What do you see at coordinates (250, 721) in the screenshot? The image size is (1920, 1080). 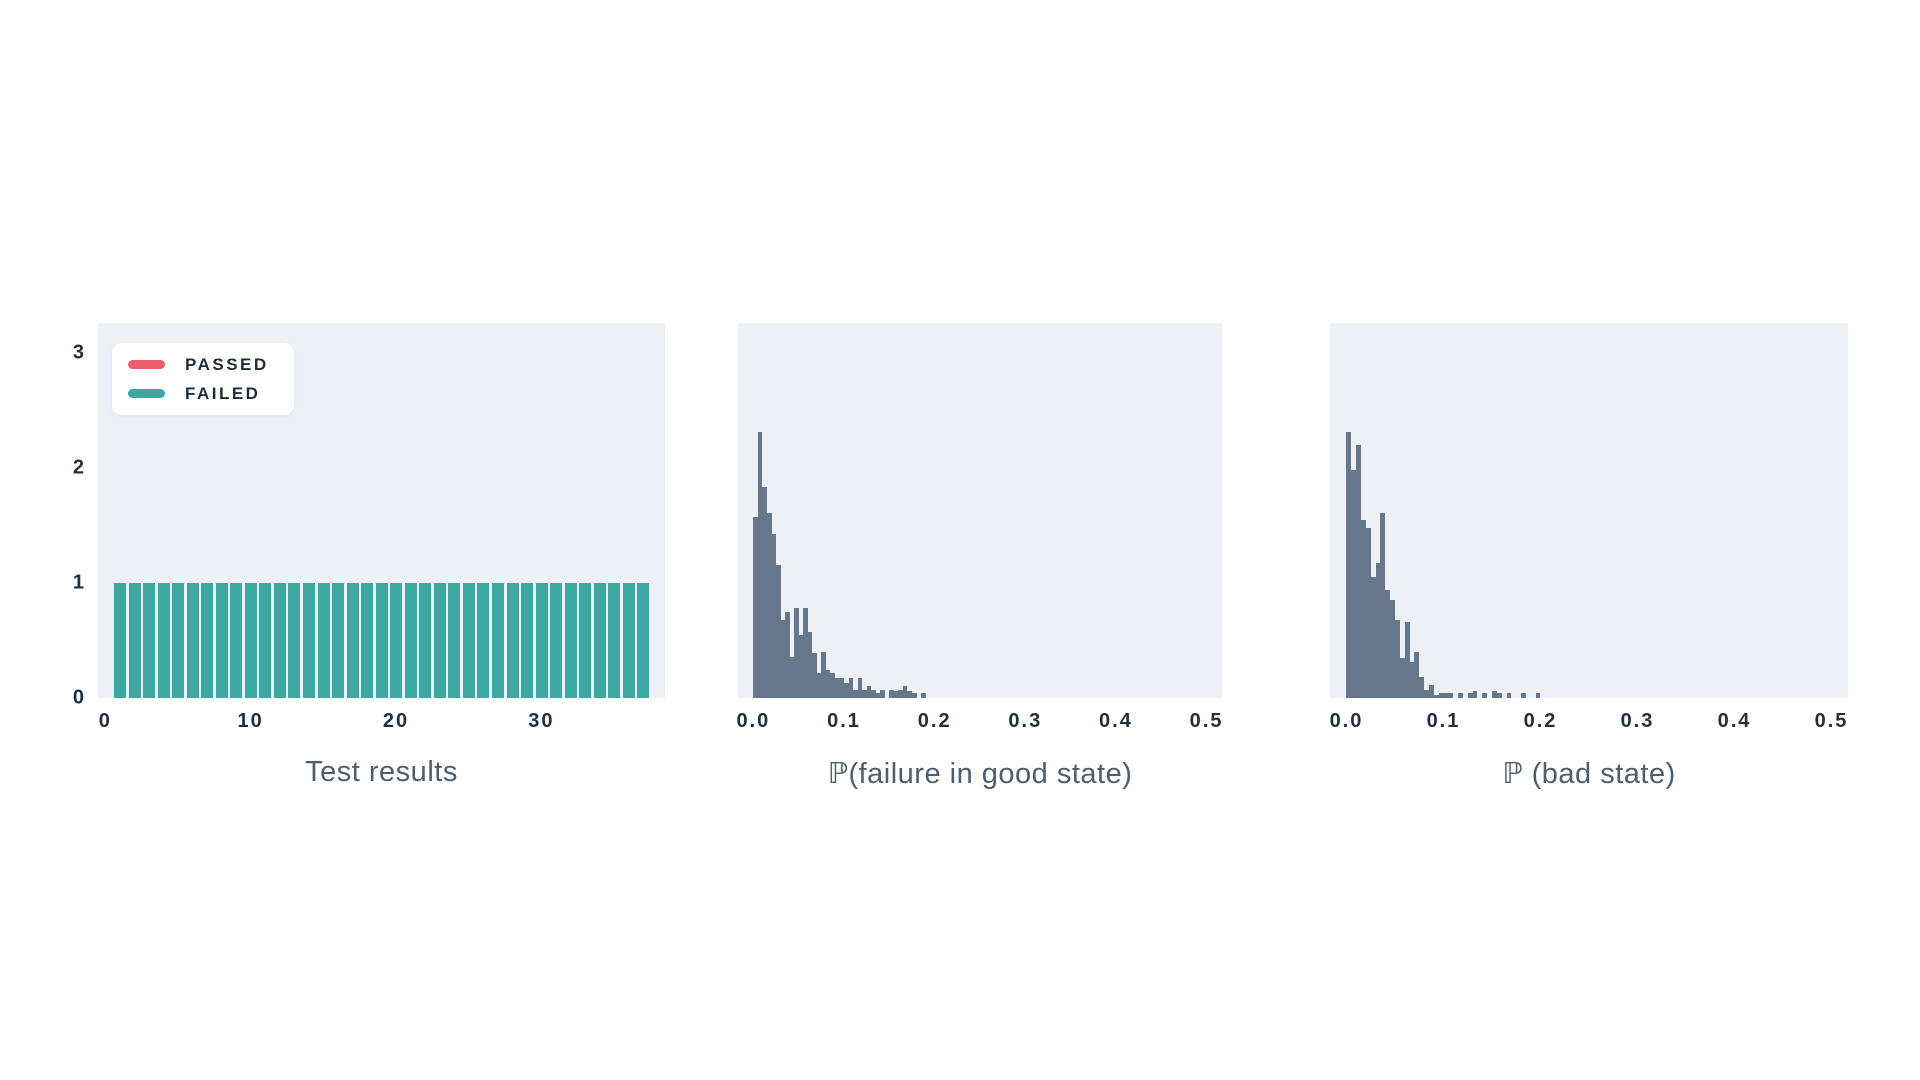 I see `x-tick-label: 10` at bounding box center [250, 721].